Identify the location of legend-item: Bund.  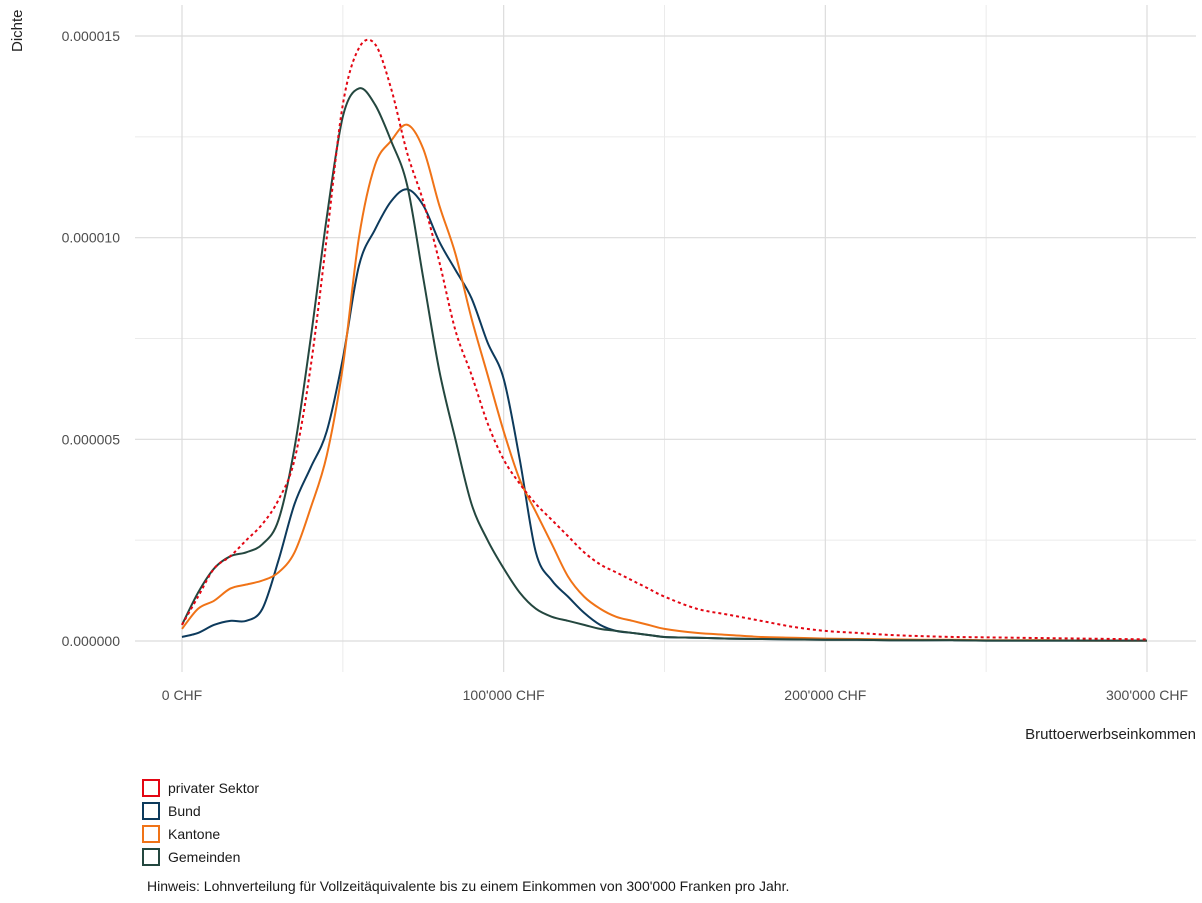
(200, 810).